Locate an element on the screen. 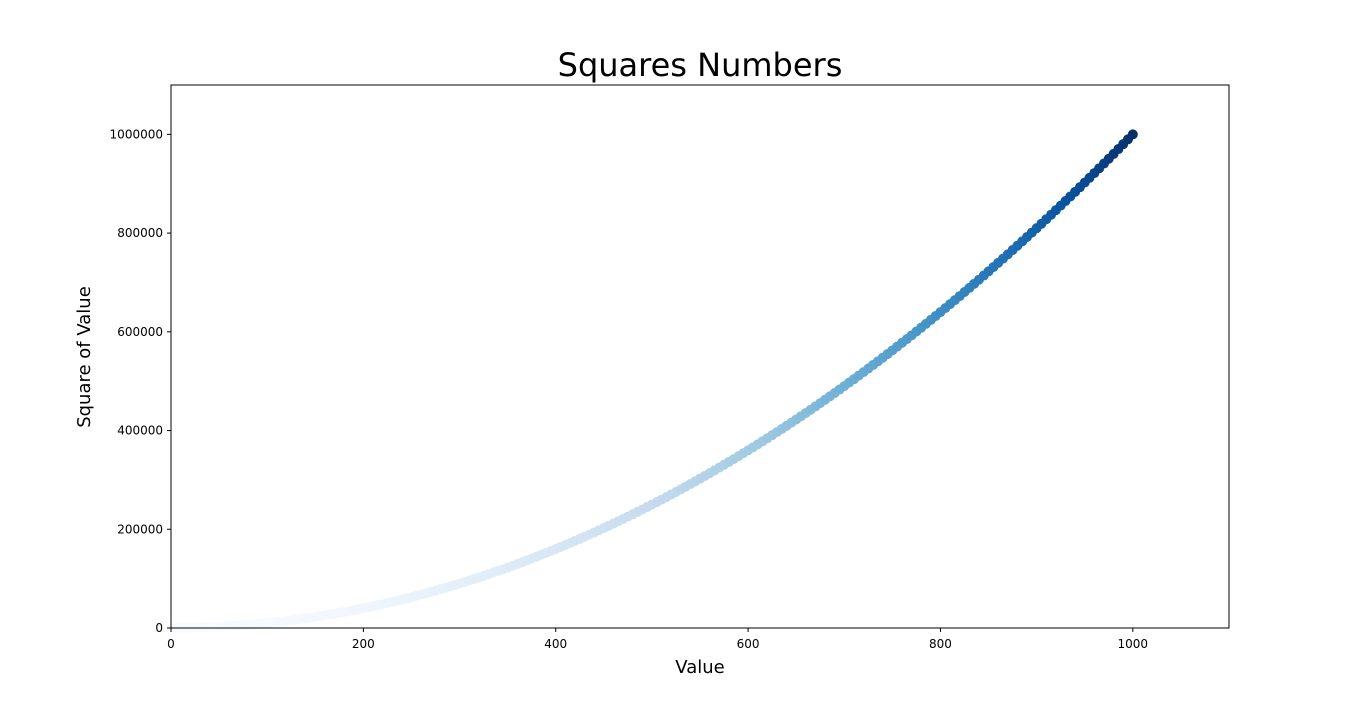 The image size is (1366, 710). x-tick-label: 0 is located at coordinates (171, 644).